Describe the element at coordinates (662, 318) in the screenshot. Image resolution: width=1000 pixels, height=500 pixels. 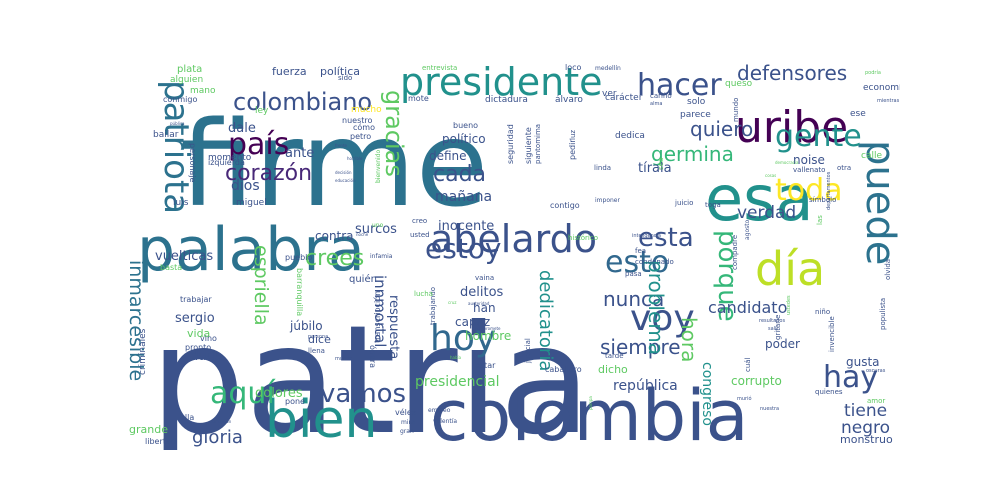
I see `word-voy: voy` at that location.